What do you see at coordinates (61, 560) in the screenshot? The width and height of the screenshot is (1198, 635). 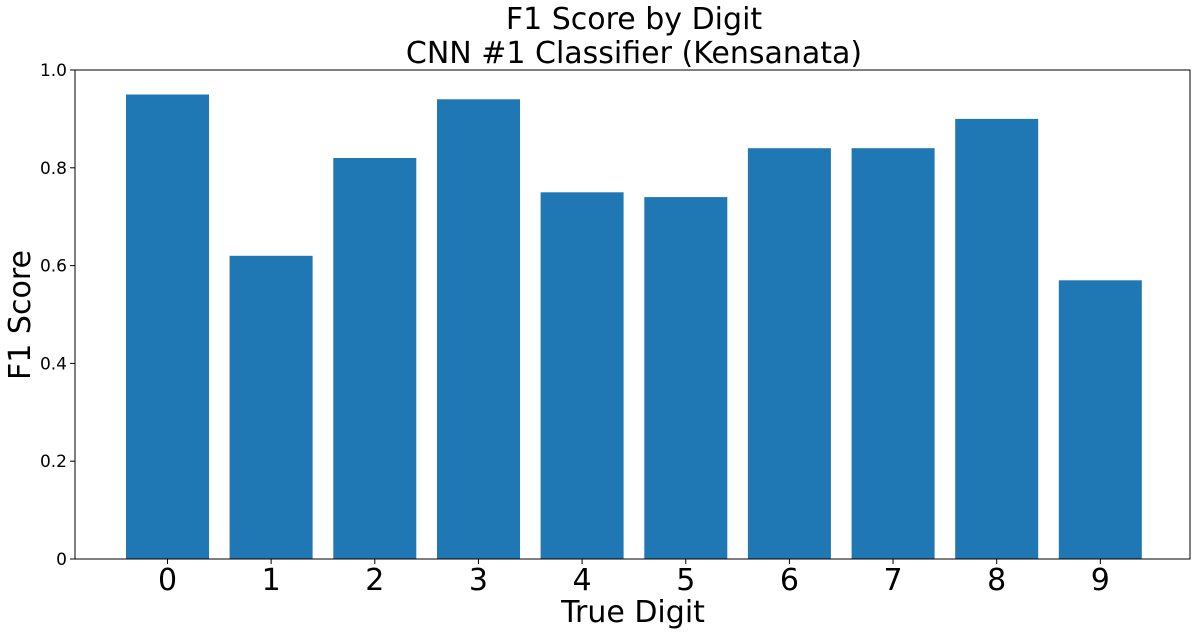 I see `y-tick-label: 0` at bounding box center [61, 560].